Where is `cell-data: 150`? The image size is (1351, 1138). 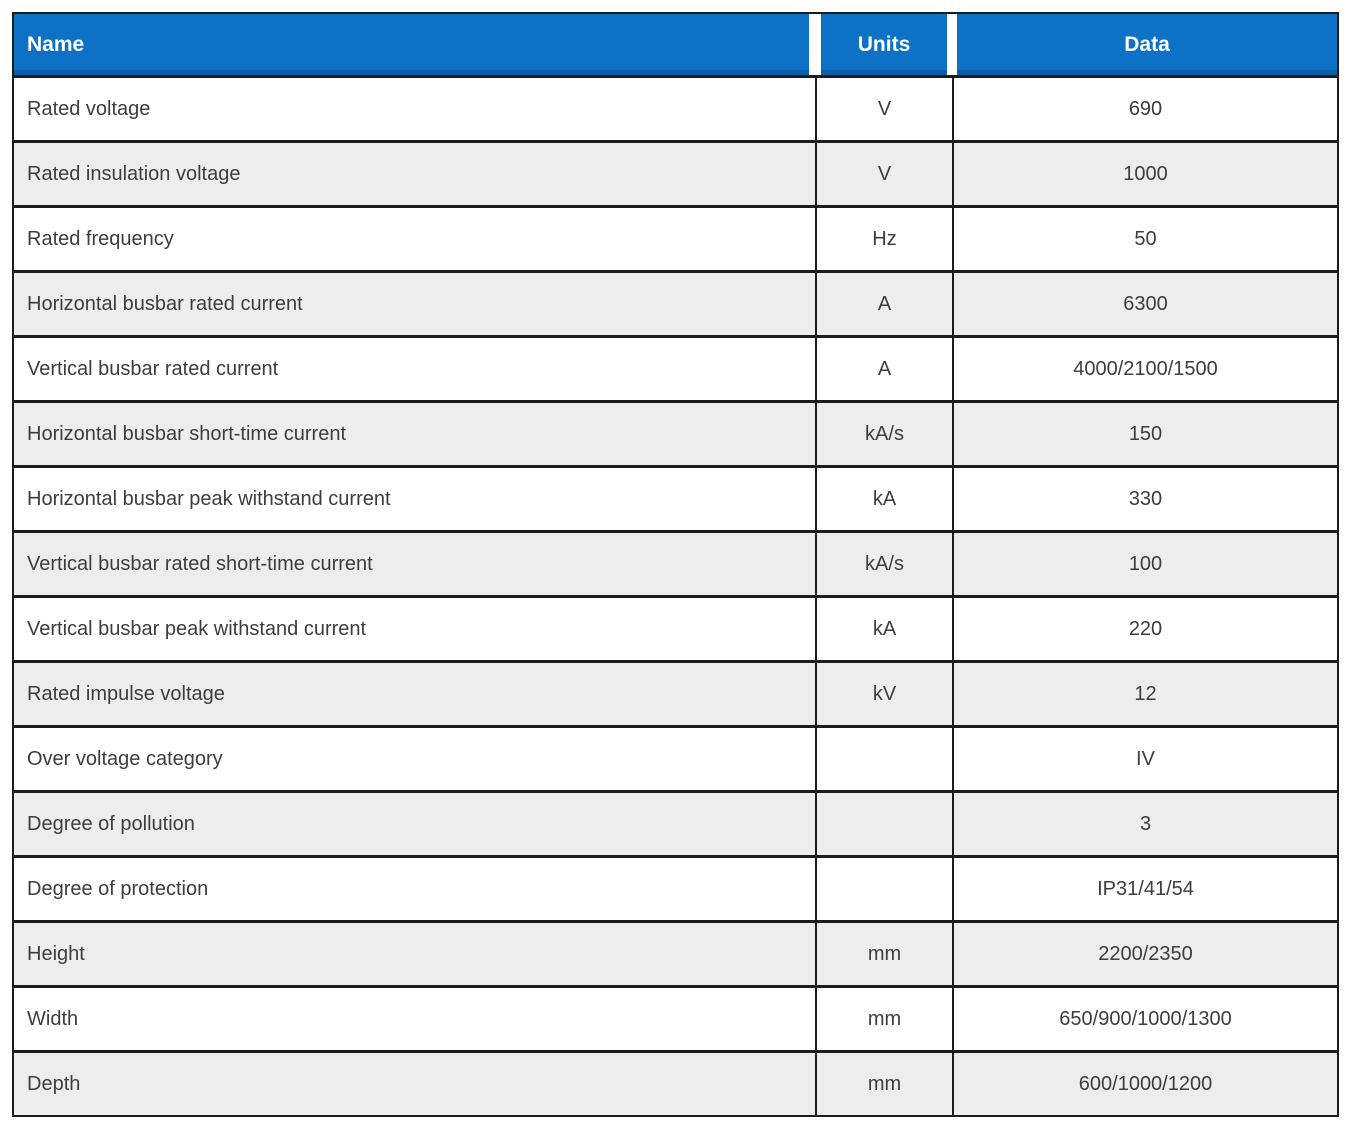 cell-data: 150 is located at coordinates (1144, 434).